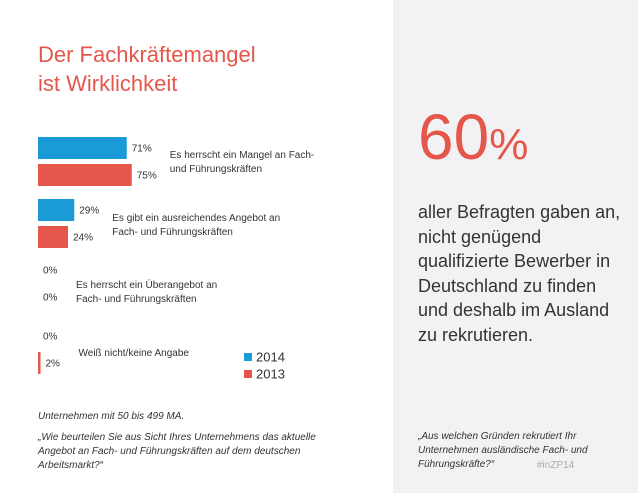 This screenshot has height=493, width=638. I want to click on category-label: Weiß nicht/keine Angabe, so click(134, 353).